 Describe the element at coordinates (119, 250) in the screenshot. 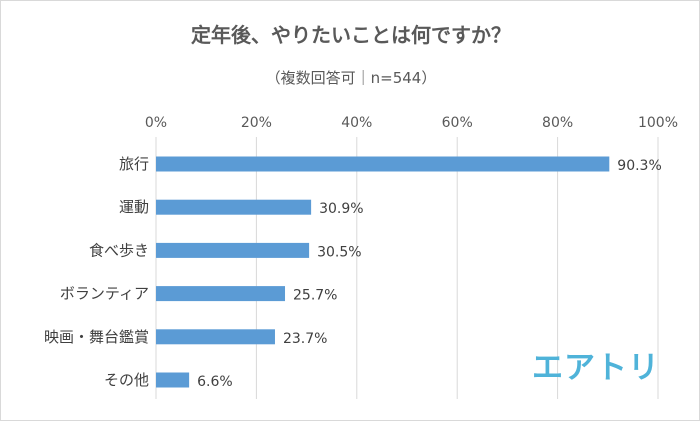

I see `category-label-3: 食べ歩き` at that location.